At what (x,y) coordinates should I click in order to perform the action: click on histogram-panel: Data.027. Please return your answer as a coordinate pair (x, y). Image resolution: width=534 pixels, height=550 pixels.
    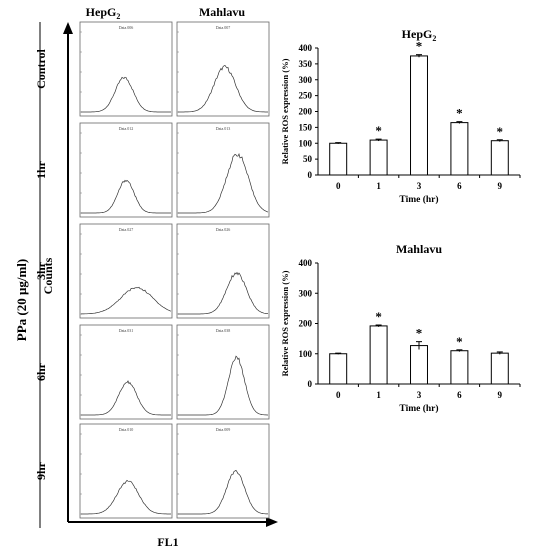
    Looking at the image, I should click on (126, 271).